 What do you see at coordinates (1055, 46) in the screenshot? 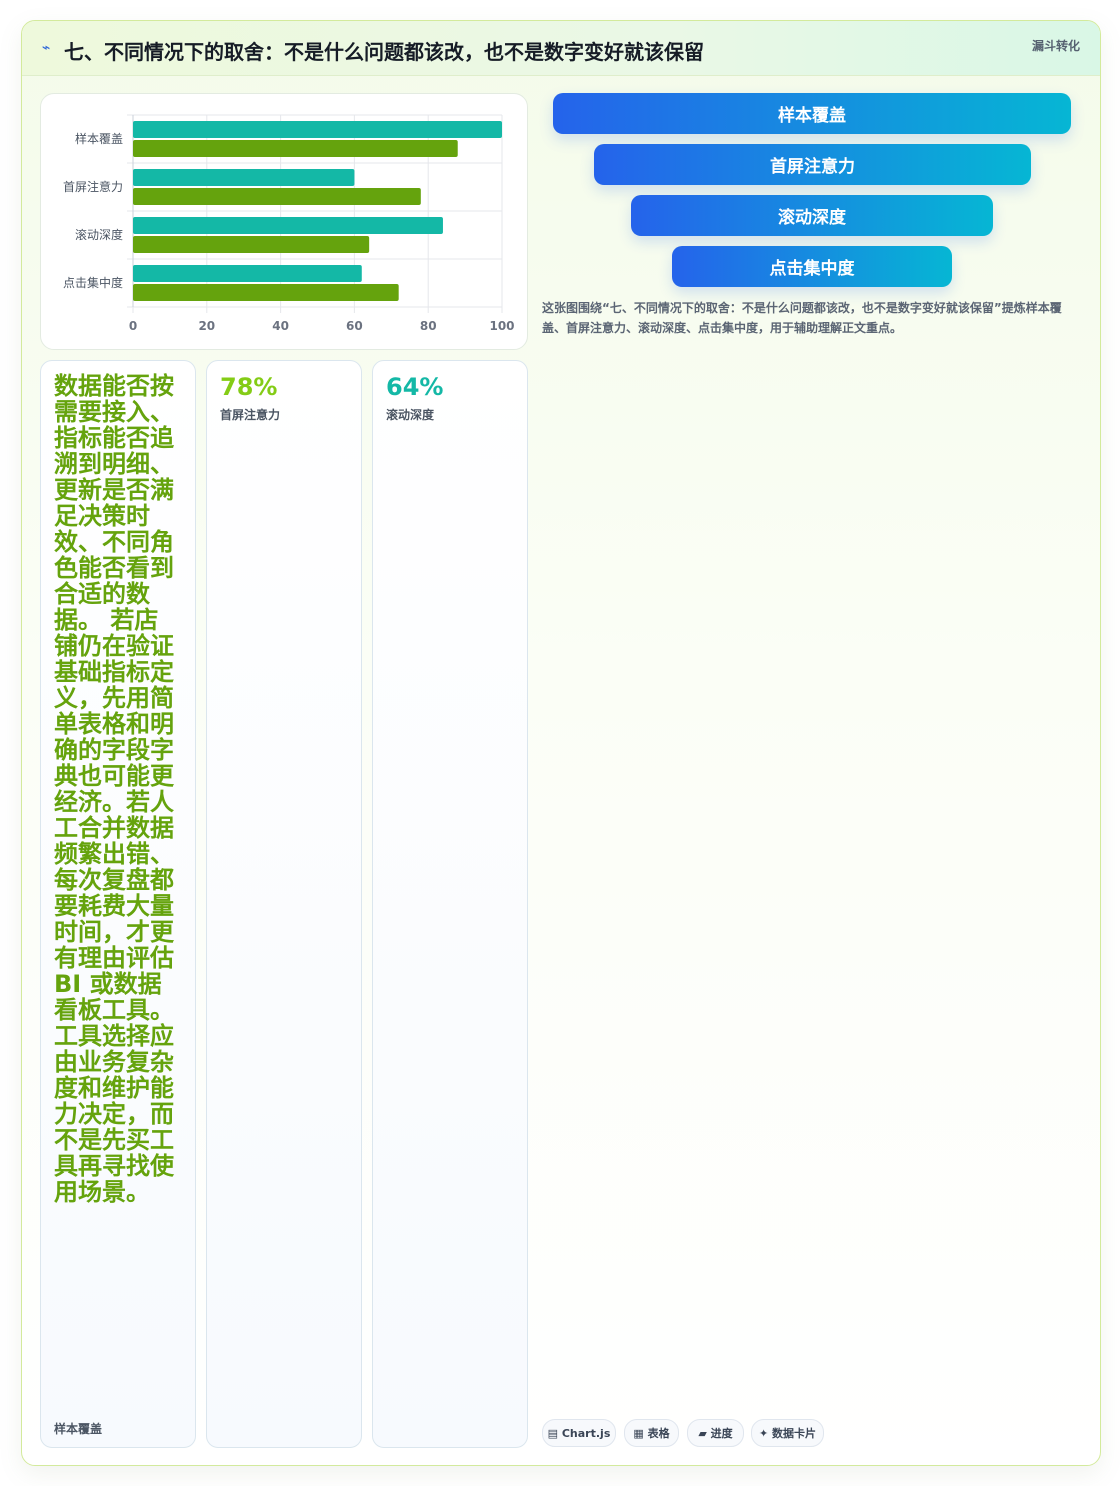
I see `section-tag: 漏斗转化` at bounding box center [1055, 46].